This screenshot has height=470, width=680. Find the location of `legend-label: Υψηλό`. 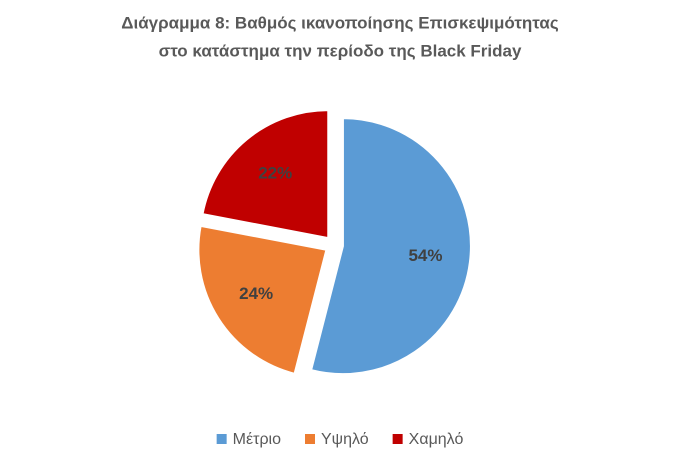

legend-label: Υψηλό is located at coordinates (345, 439).